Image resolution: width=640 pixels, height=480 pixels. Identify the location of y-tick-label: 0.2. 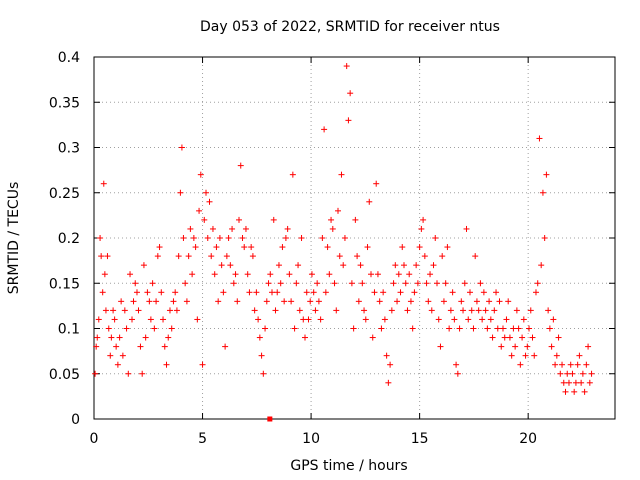
(69, 239).